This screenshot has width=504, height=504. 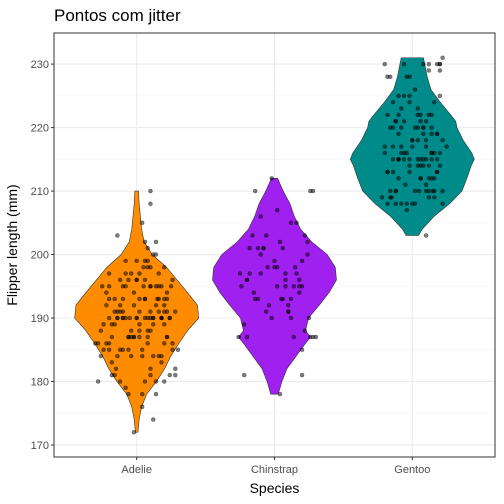 I want to click on violin-adelie, so click(x=137, y=311).